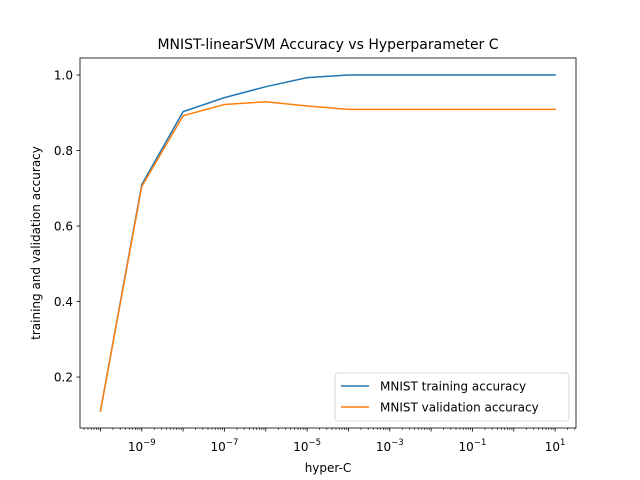  I want to click on x-tick-label: 10⁻⁷, so click(225, 446).